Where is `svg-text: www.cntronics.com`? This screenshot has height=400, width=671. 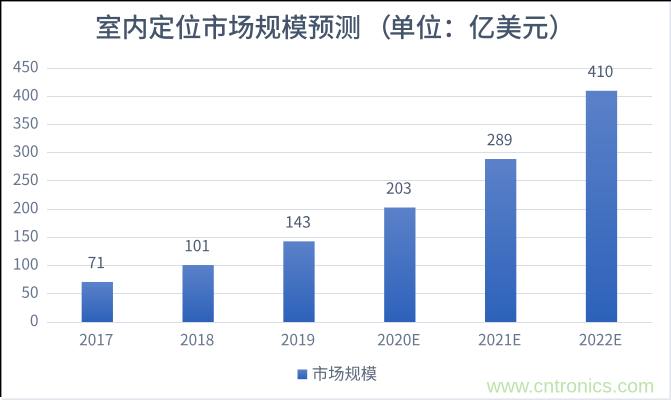
svg-text: www.cntronics.com is located at coordinates (570, 386).